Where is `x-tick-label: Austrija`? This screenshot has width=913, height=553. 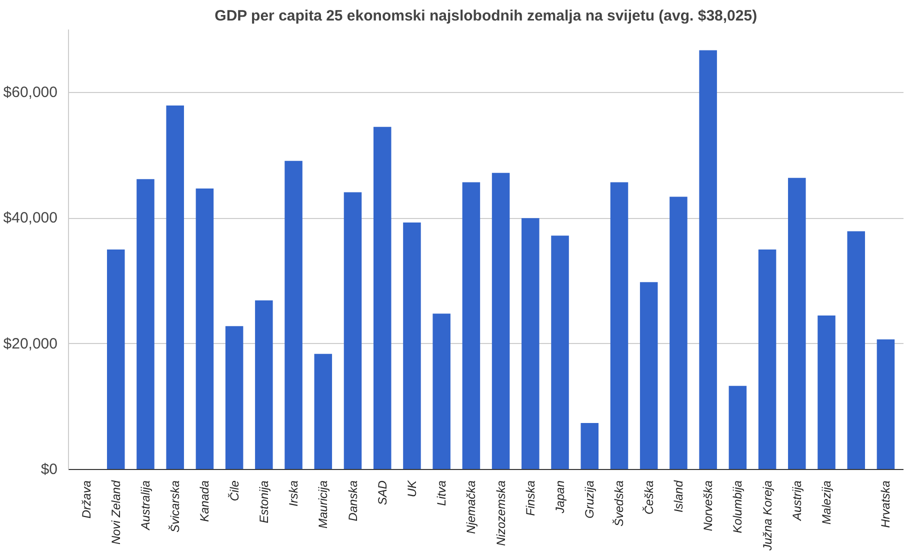 x-tick-label: Austrija is located at coordinates (797, 501).